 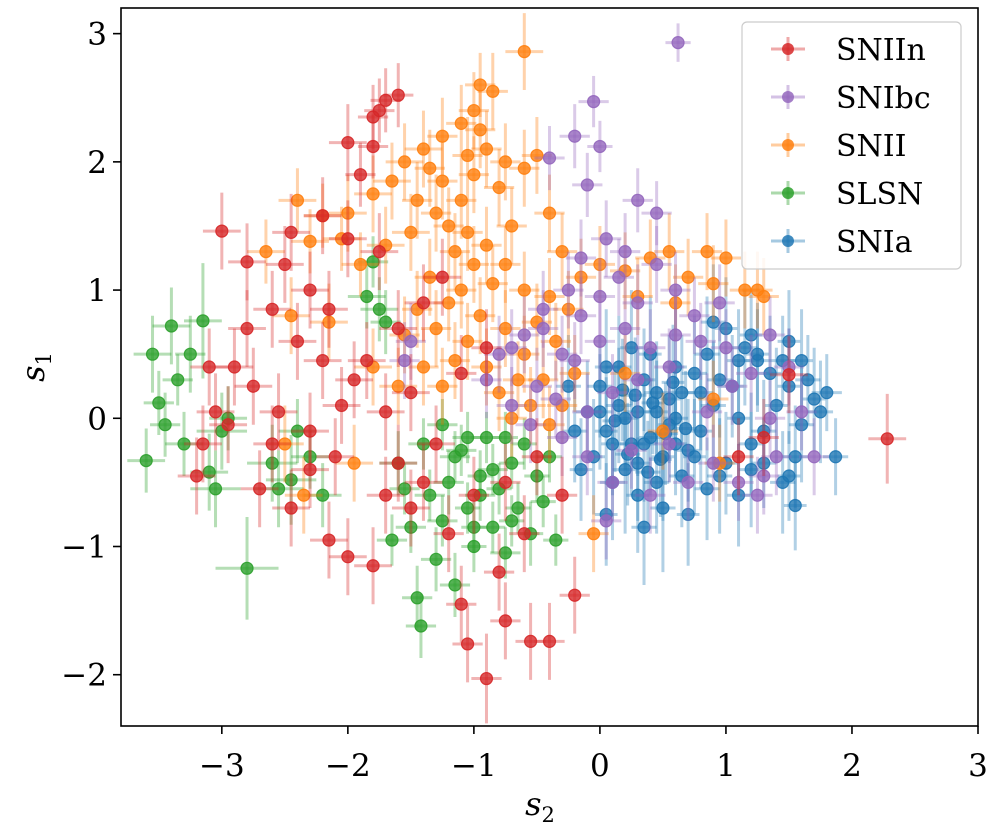 I want to click on y-tick-label: 1, so click(x=97, y=291).